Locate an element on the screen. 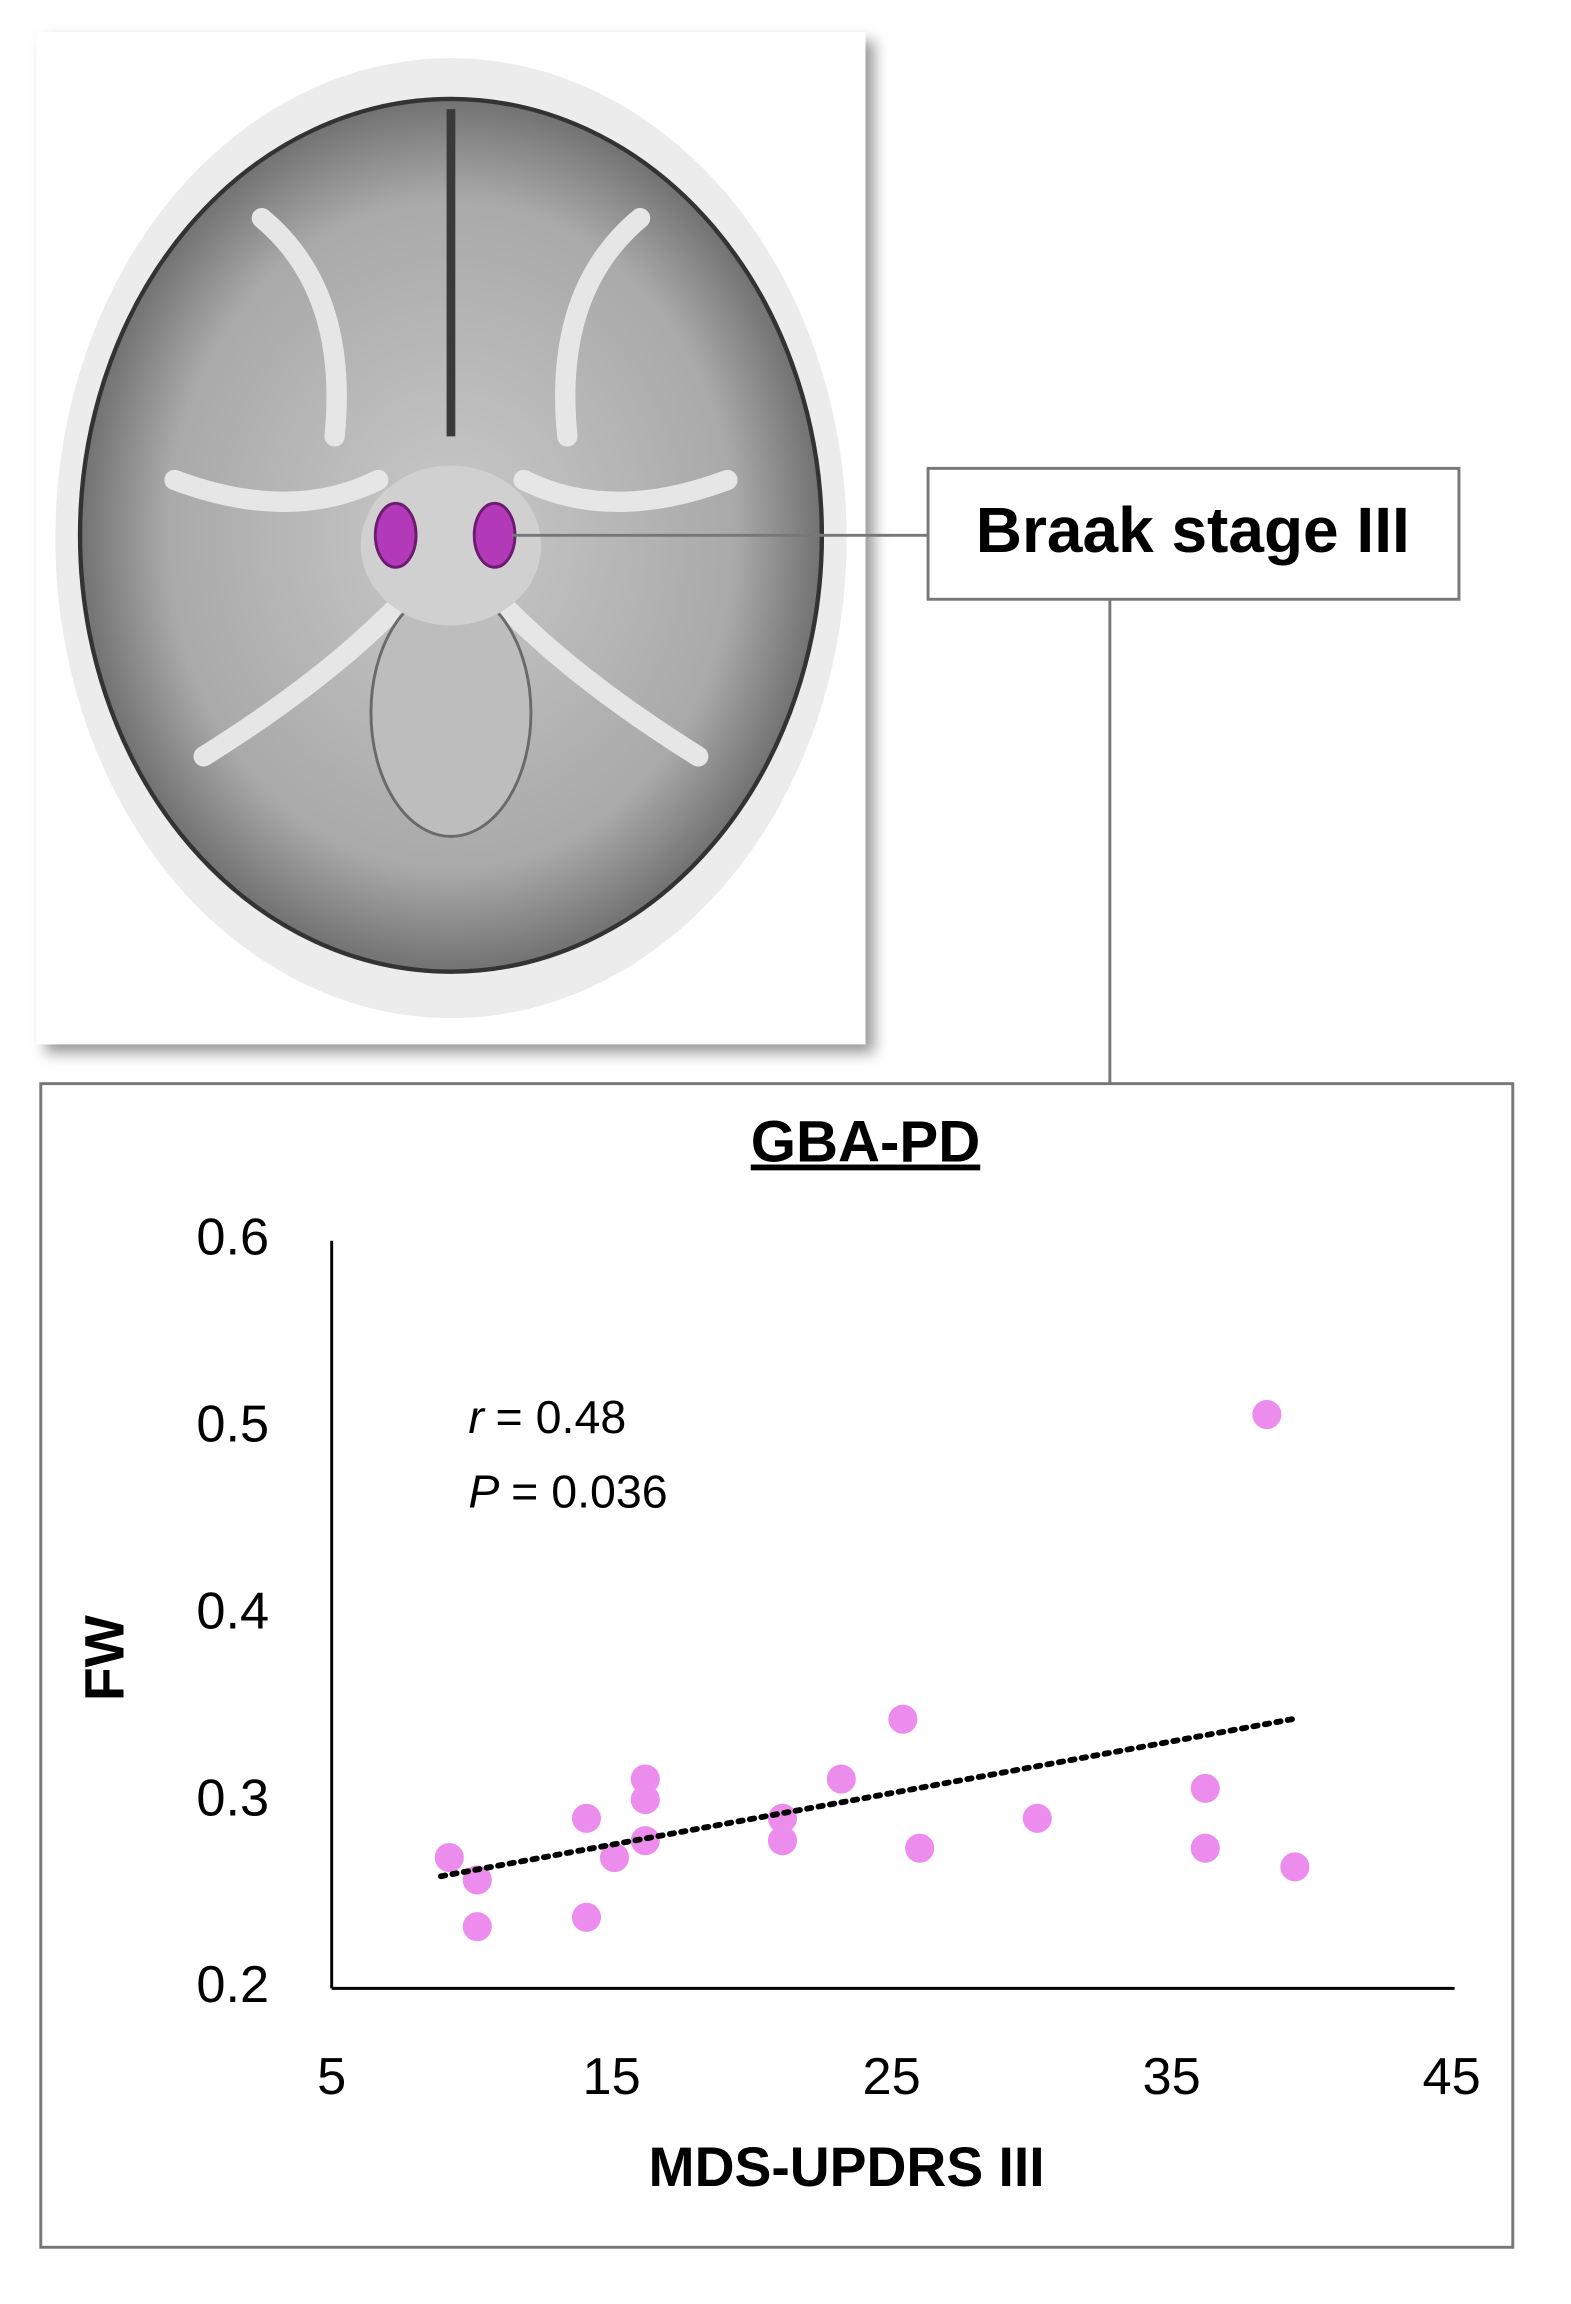 Image resolution: width=1571 pixels, height=2304 pixels. y-tick-label: 0.5 is located at coordinates (232, 1424).